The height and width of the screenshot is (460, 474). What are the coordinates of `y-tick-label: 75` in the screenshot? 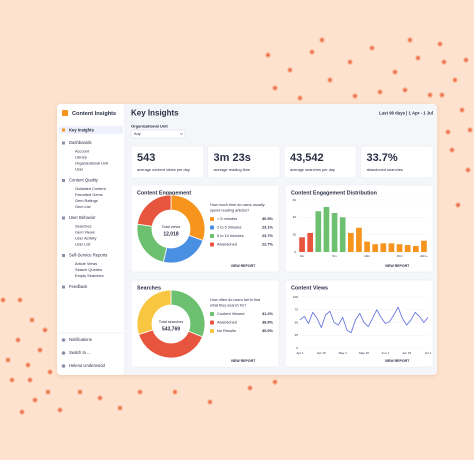 It's located at (297, 310).